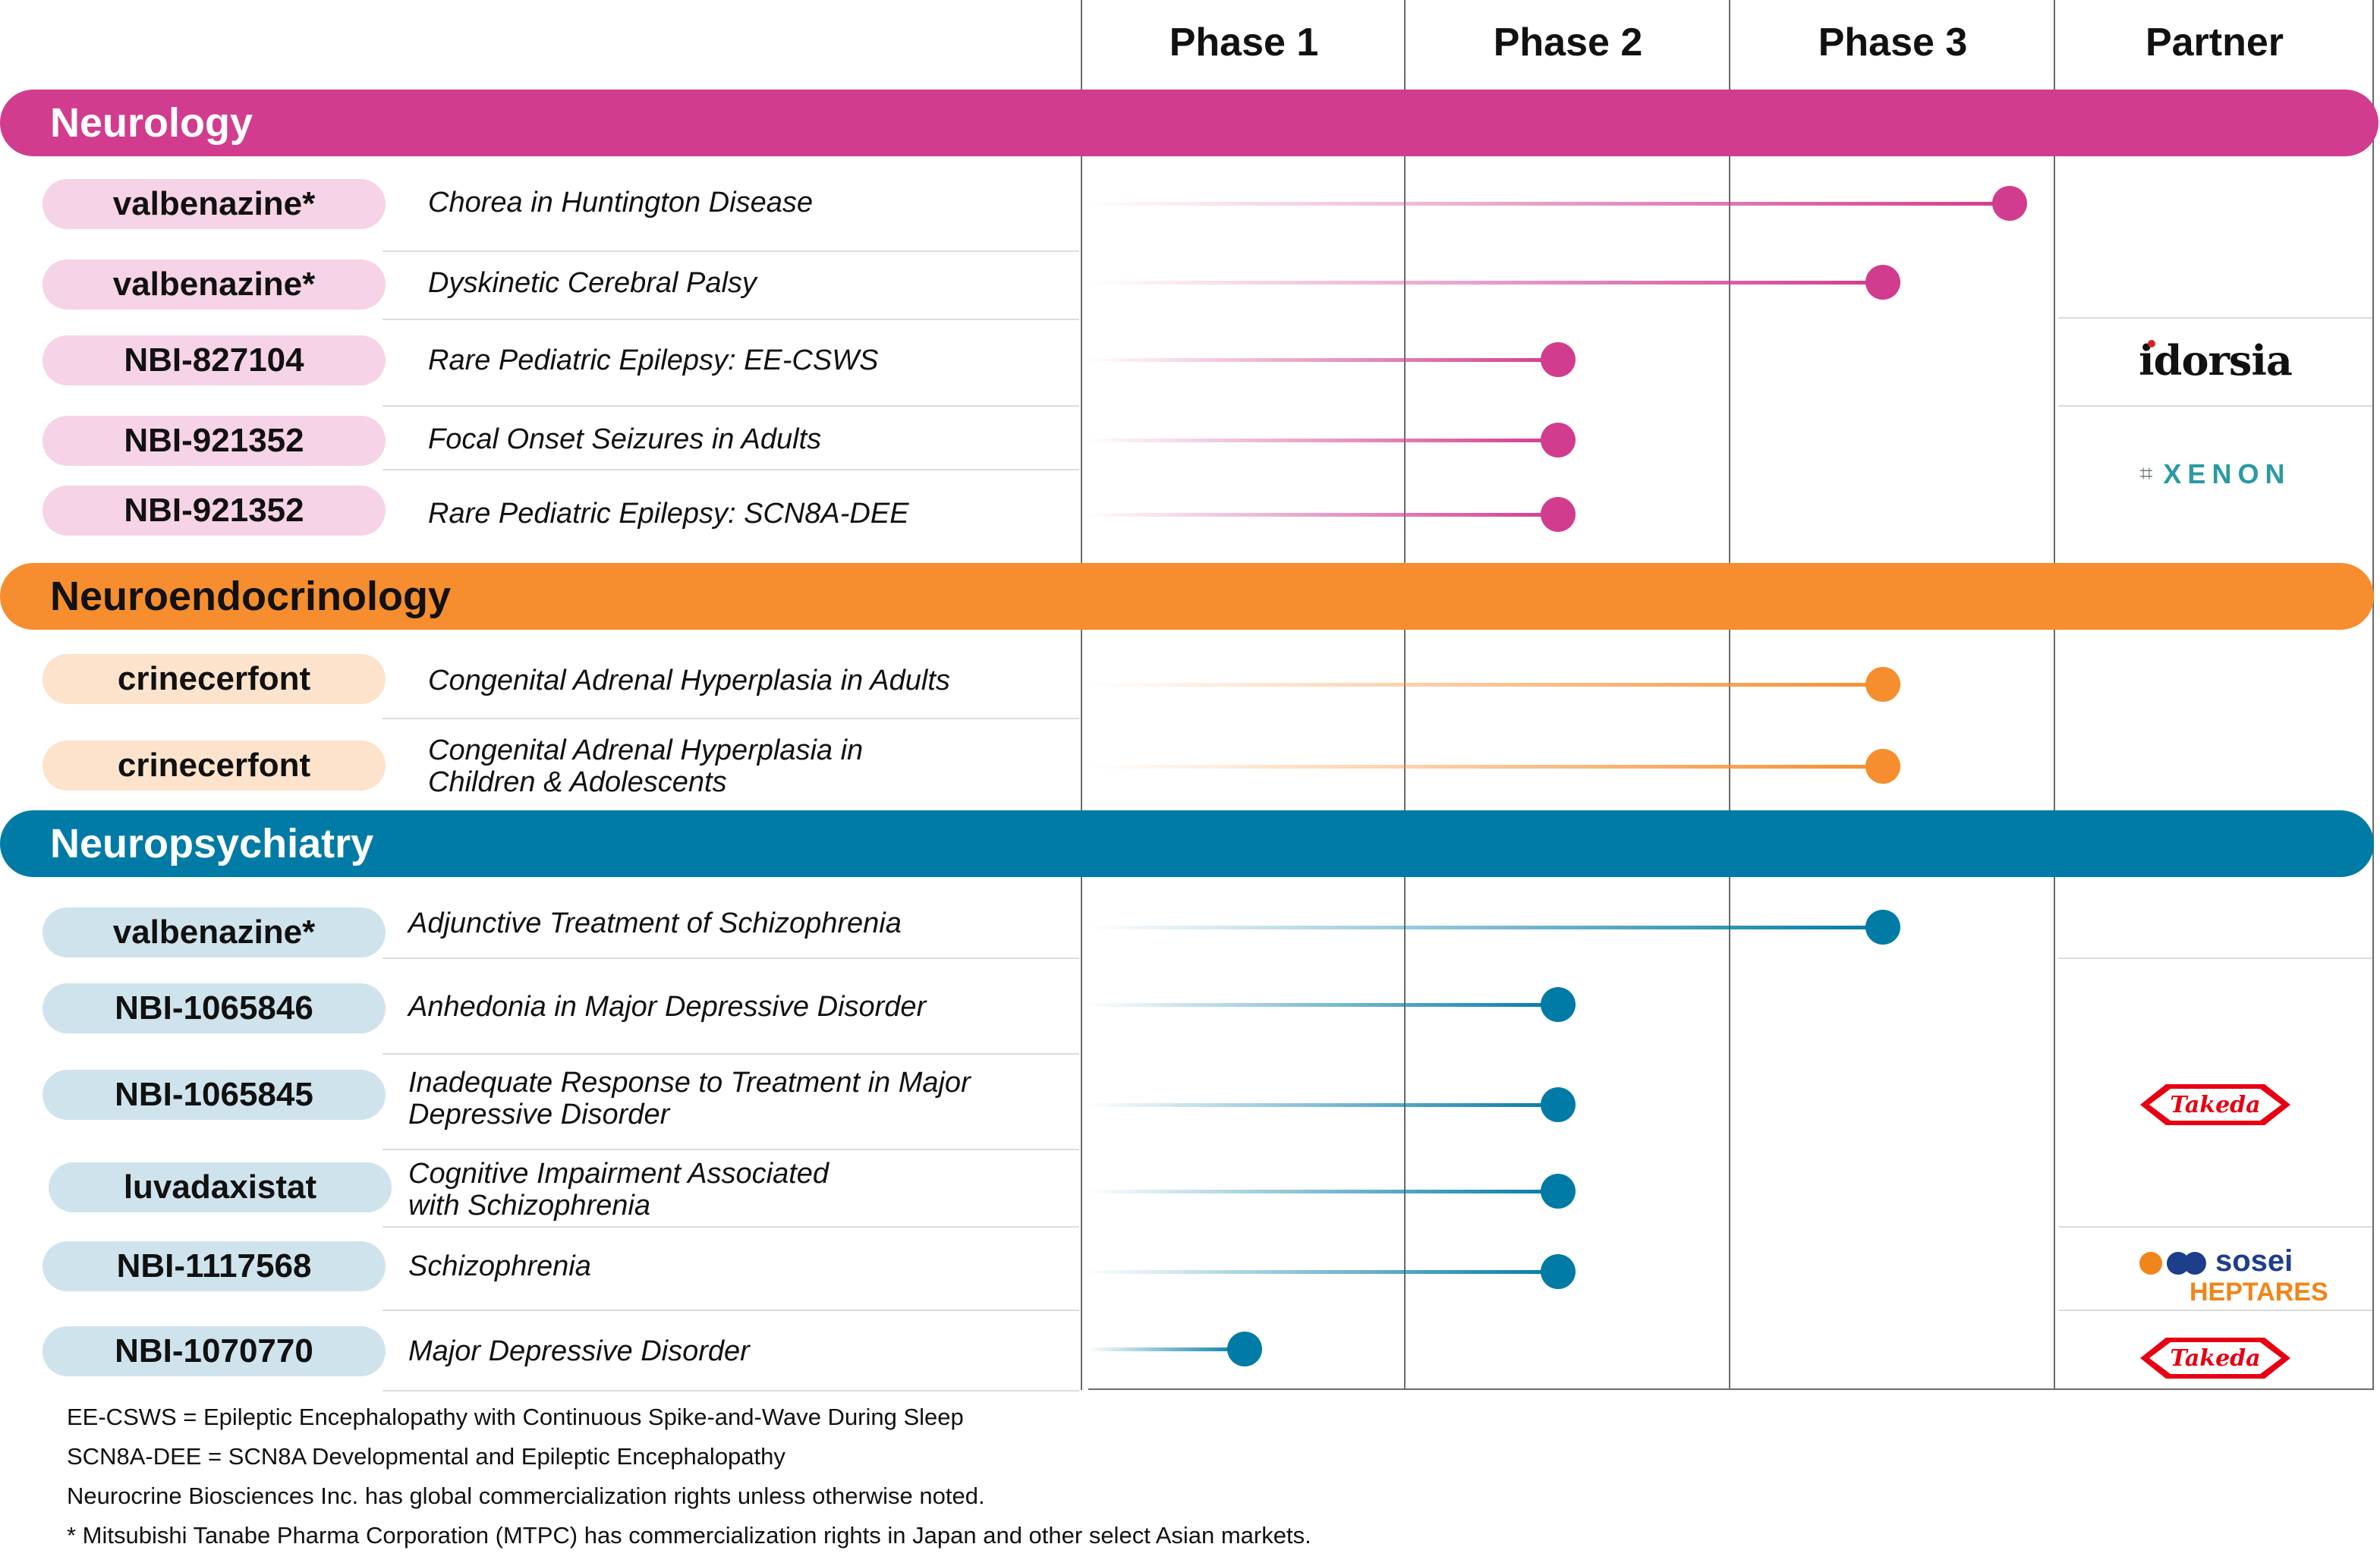 This screenshot has height=1566, width=2380. I want to click on indication-text: Rare Pediatric Epilepsy: SCN8A-DEE, so click(668, 514).